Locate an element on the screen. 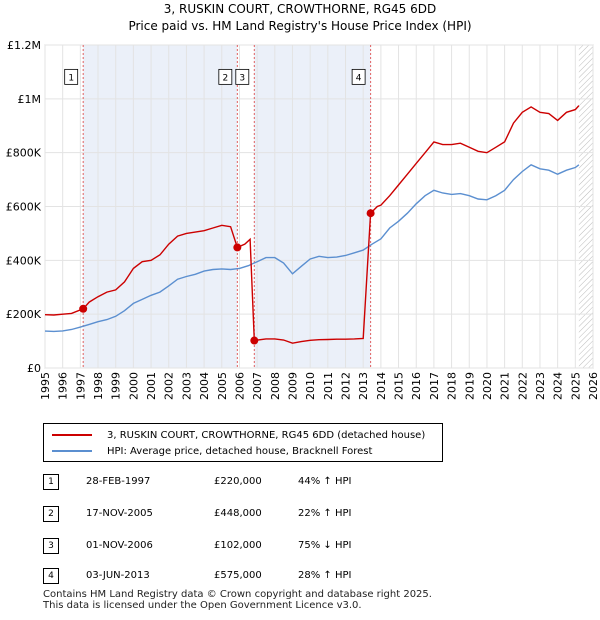 This screenshot has width=600, height=620. x-tick-label: 2005 is located at coordinates (222, 386).